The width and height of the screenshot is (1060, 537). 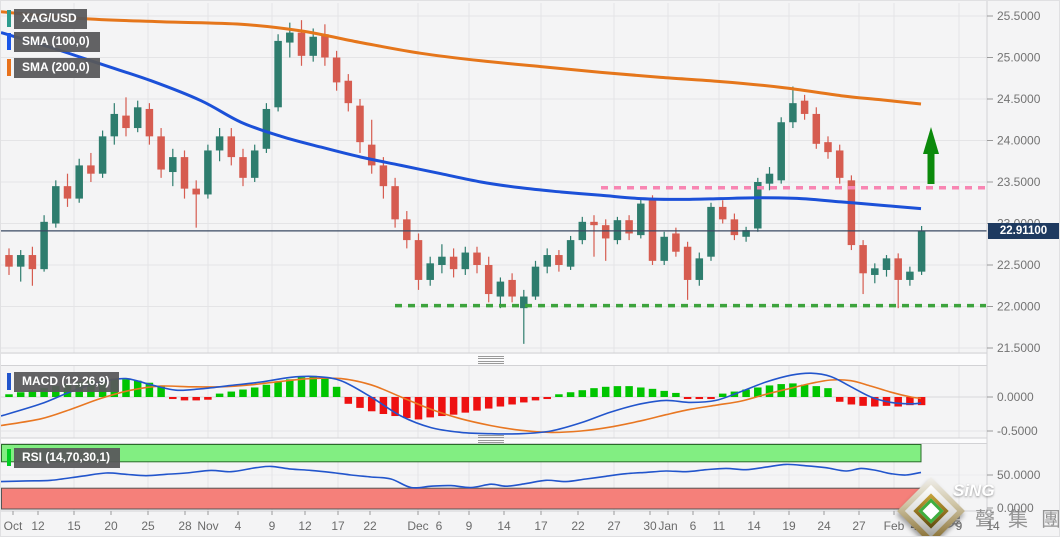 I want to click on time-tick-label: Nov, so click(x=207, y=526).